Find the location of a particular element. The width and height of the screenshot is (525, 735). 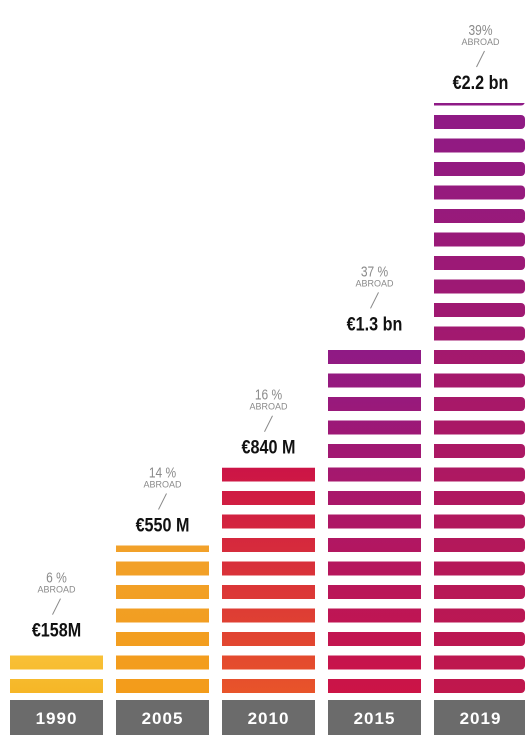

x-tick-label: 2010 is located at coordinates (269, 718).